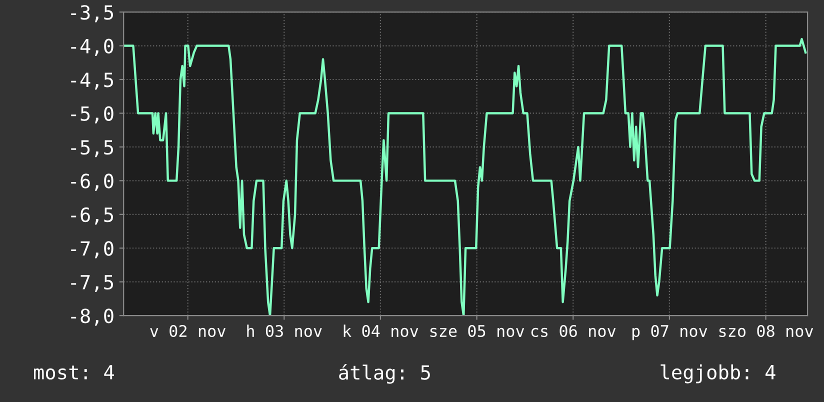 Image resolution: width=824 pixels, height=402 pixels. I want to click on y-tick-label: -8,0, so click(92, 317).